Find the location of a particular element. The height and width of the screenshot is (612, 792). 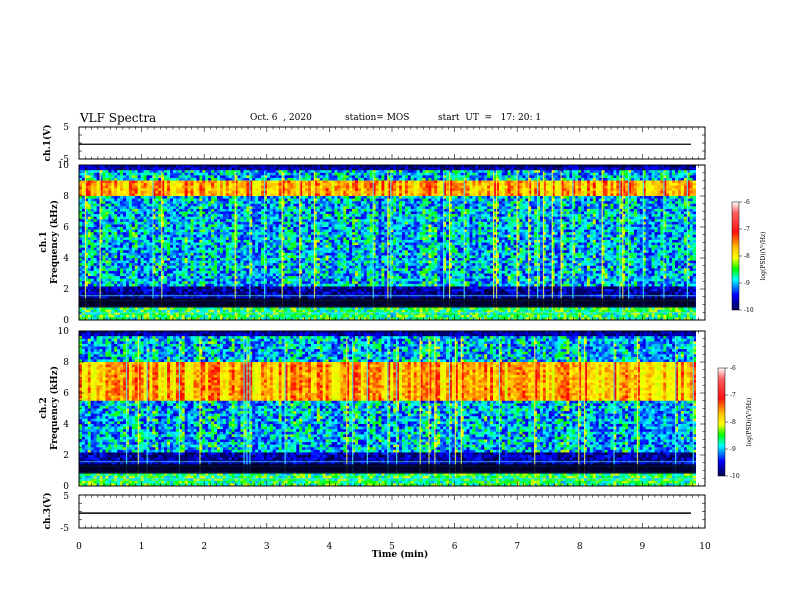

x-tick-label: 8 is located at coordinates (580, 547).